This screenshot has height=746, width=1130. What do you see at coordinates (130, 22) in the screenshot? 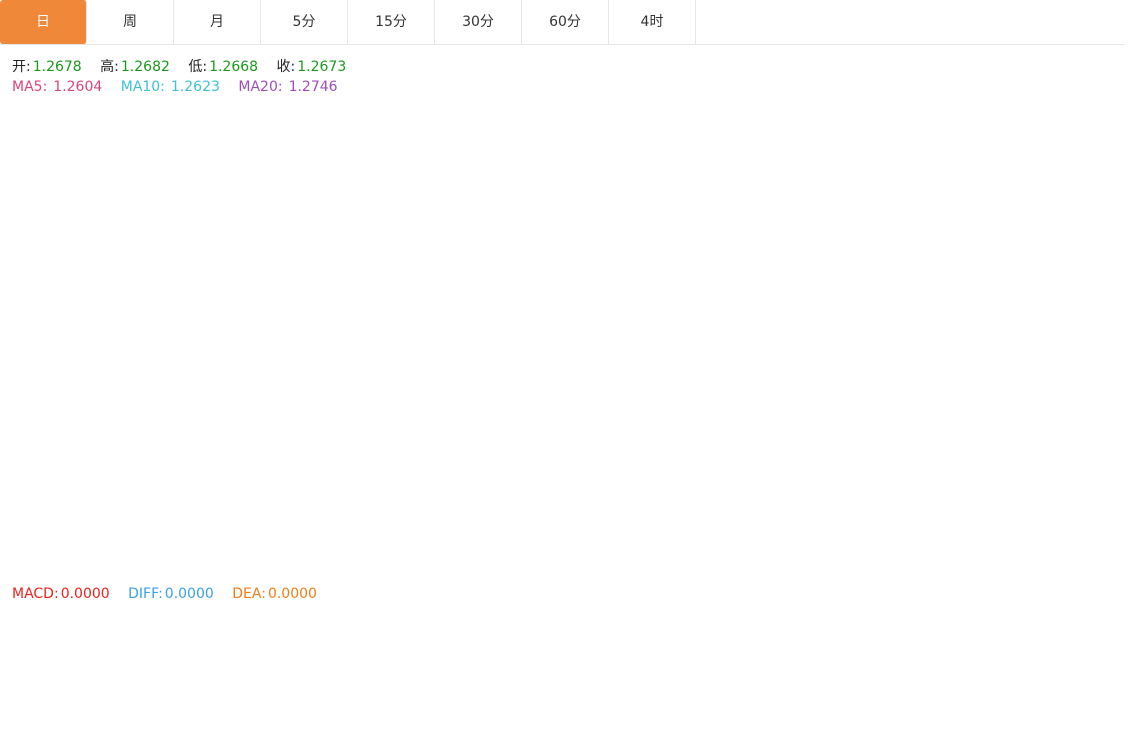
I see `tab-1: 周` at bounding box center [130, 22].